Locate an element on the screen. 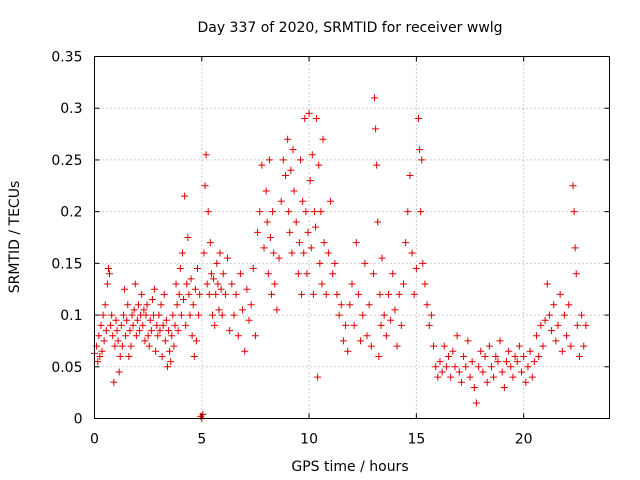  x-tick-label: 0 is located at coordinates (94, 440).